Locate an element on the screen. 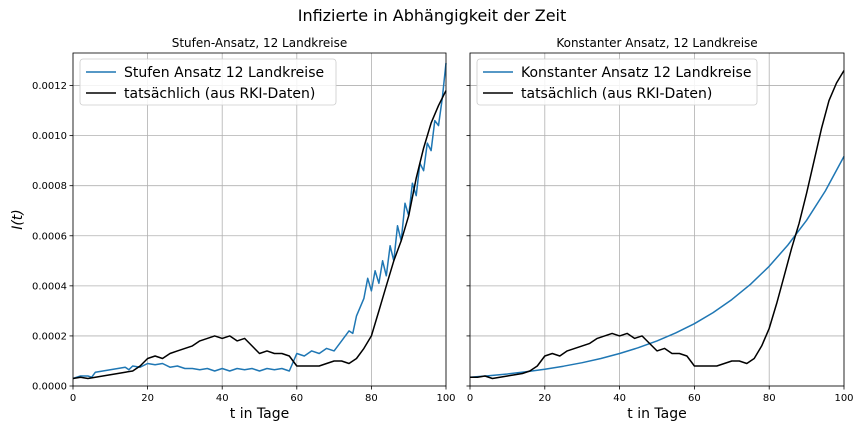 This screenshot has height=432, width=864. y-axis-label: I(t) is located at coordinates (18, 219).